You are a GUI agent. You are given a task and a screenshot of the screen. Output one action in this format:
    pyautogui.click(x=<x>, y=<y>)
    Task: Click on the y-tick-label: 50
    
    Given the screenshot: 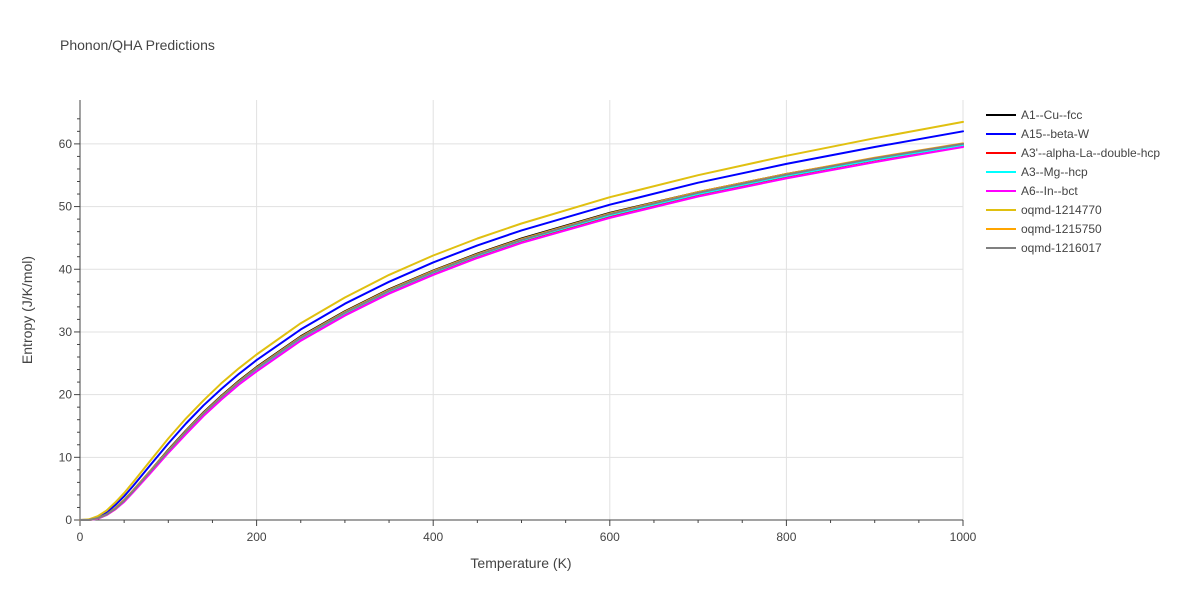 What is the action you would take?
    pyautogui.click(x=66, y=207)
    